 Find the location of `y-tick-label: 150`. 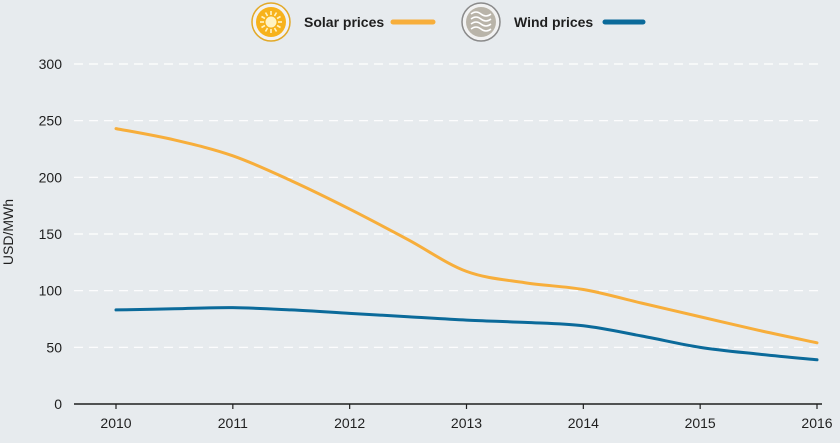

y-tick-label: 150 is located at coordinates (51, 234).